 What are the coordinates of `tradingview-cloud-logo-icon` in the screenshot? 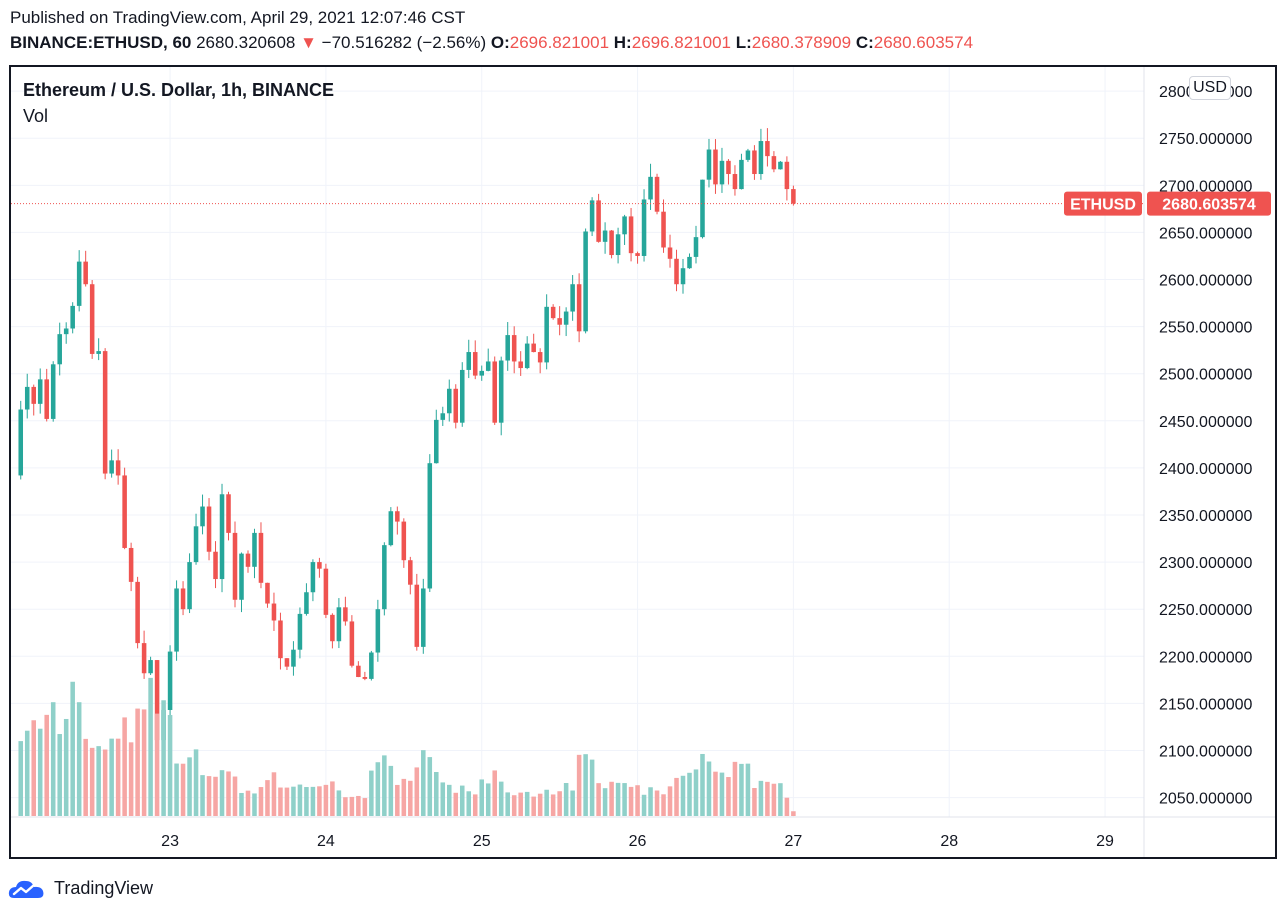 It's located at (26, 889).